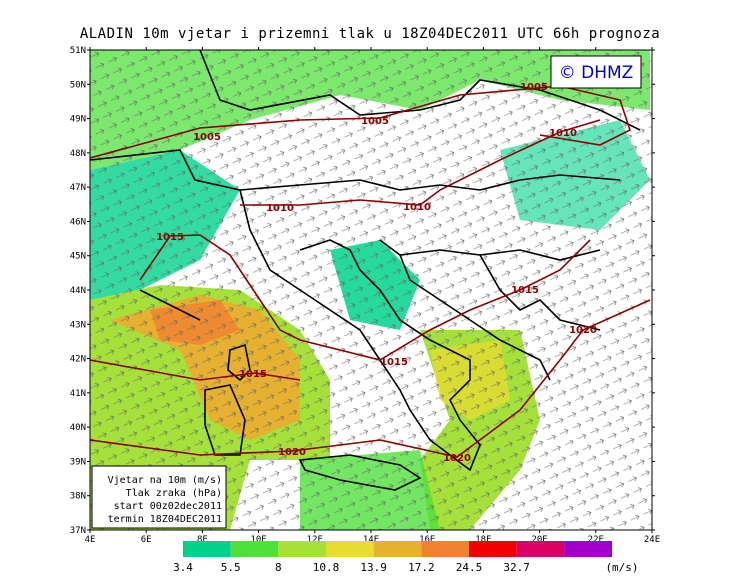 This screenshot has width=740, height=582. Describe the element at coordinates (165, 519) in the screenshot. I see `info-line: termin 18Z04DEC2011` at that location.